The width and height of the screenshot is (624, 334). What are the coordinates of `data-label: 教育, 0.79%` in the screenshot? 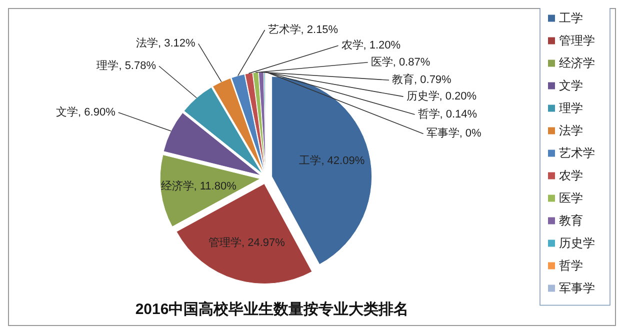 It's located at (422, 79).